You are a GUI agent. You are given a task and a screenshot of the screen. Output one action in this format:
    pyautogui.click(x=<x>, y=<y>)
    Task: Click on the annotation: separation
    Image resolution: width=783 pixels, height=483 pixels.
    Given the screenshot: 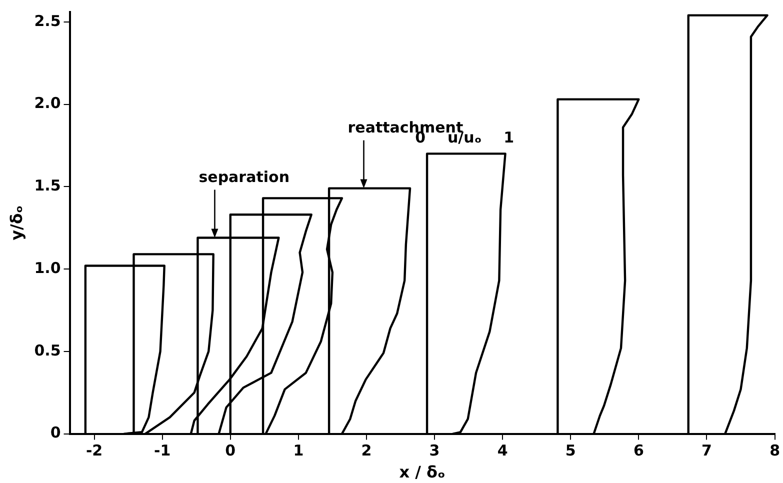 What is the action you would take?
    pyautogui.click(x=244, y=177)
    